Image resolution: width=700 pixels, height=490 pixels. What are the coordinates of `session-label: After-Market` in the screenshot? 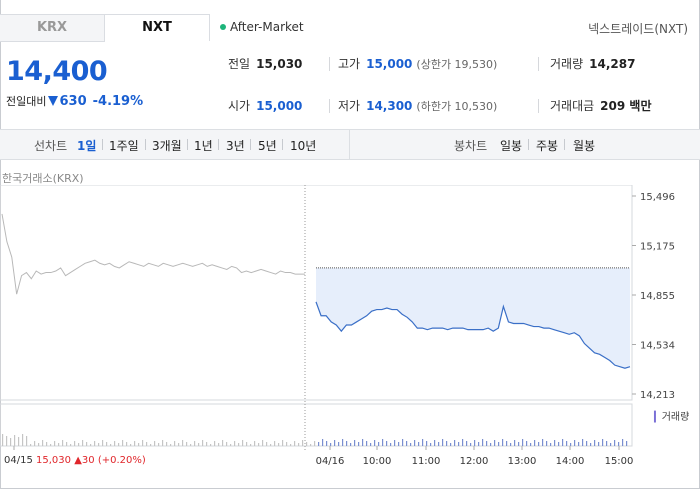 It's located at (267, 27).